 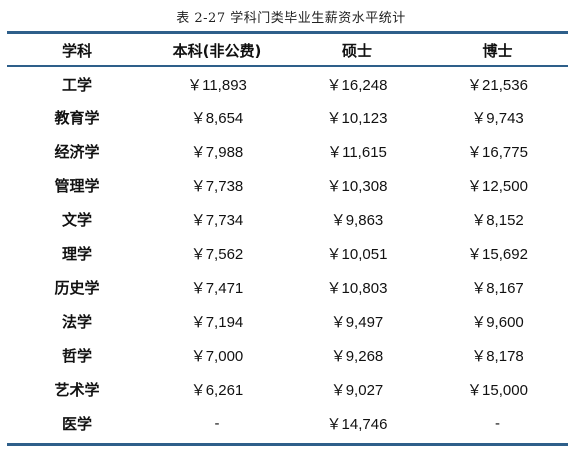 I want to click on table-bottom-rule, so click(x=287, y=444).